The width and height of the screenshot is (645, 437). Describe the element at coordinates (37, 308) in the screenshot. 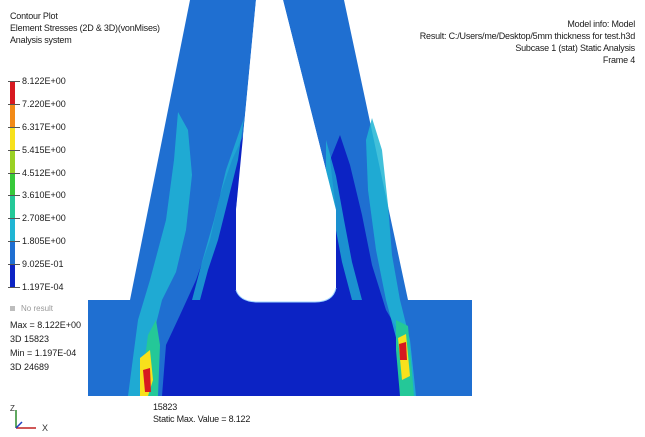

I see `no-result-label: No result` at that location.